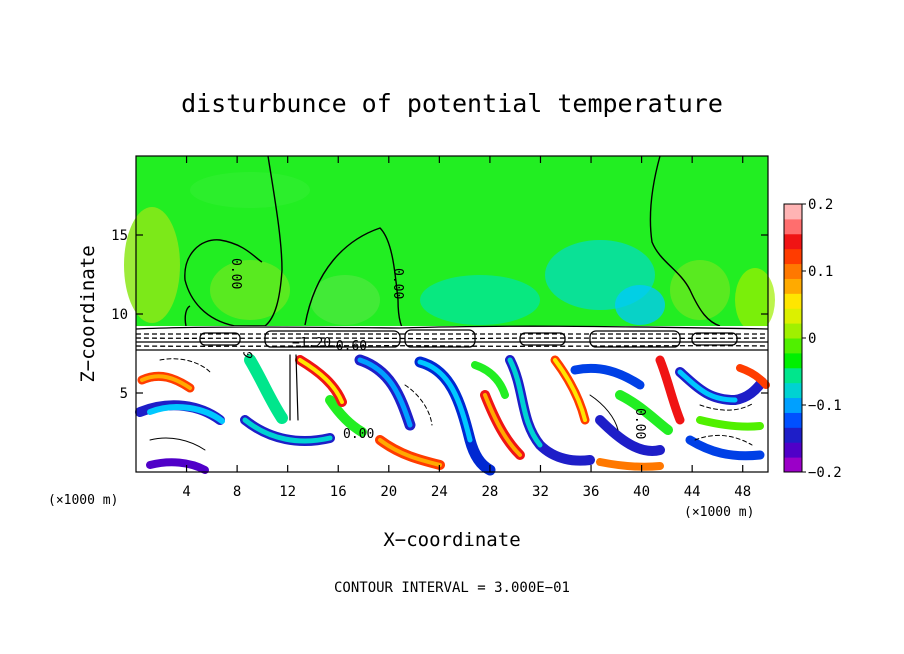 Image resolution: width=904 pixels, height=654 pixels. I want to click on x-tick-label: 12, so click(287, 492).